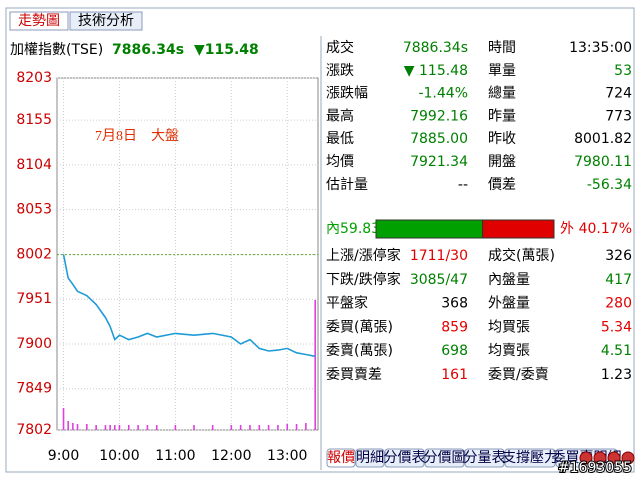  I want to click on index-name: 加權指數(TSE), so click(56, 50).